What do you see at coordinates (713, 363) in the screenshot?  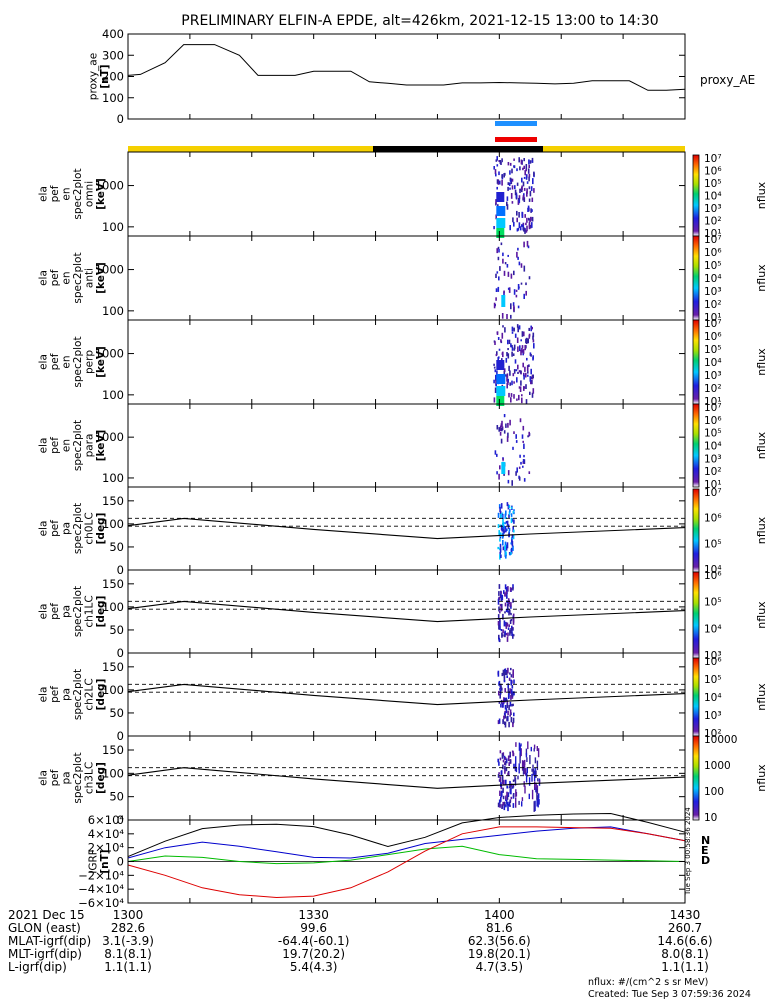 I see `colorbar-tick-label: 10⁴` at bounding box center [713, 363].